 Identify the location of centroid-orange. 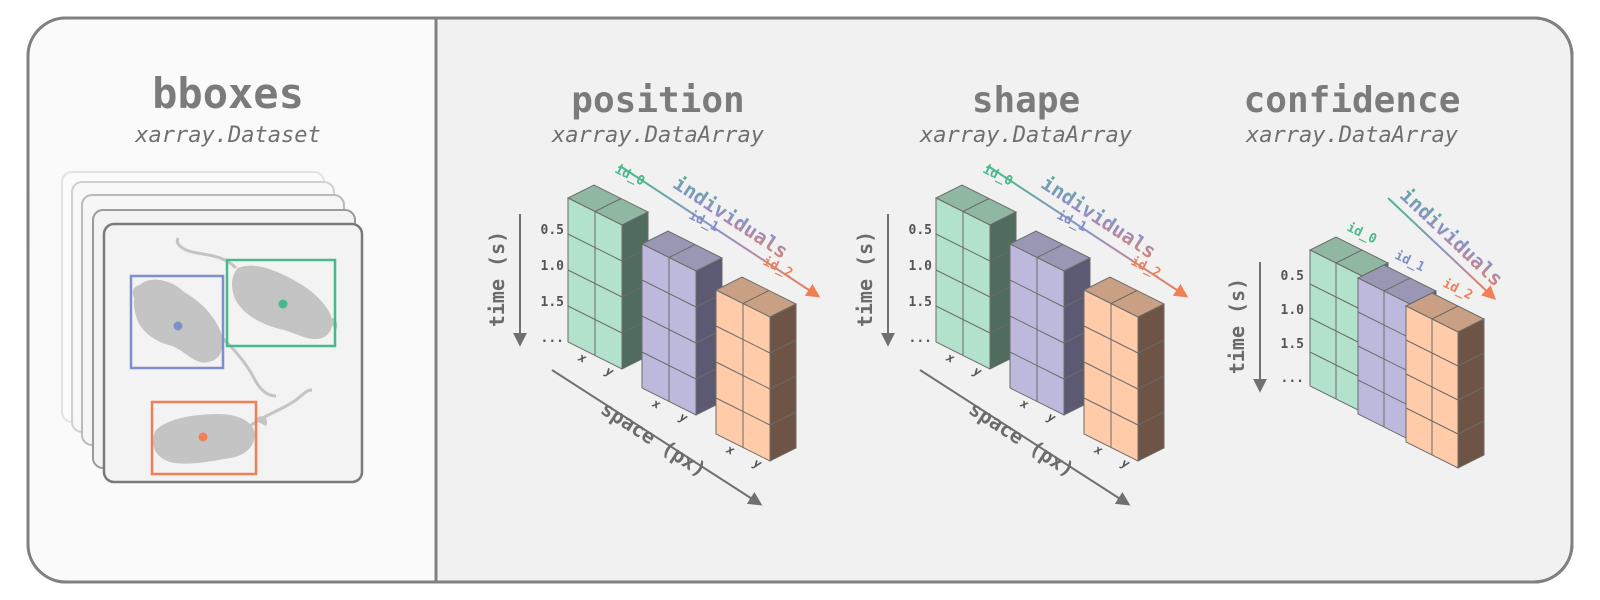
(203, 437).